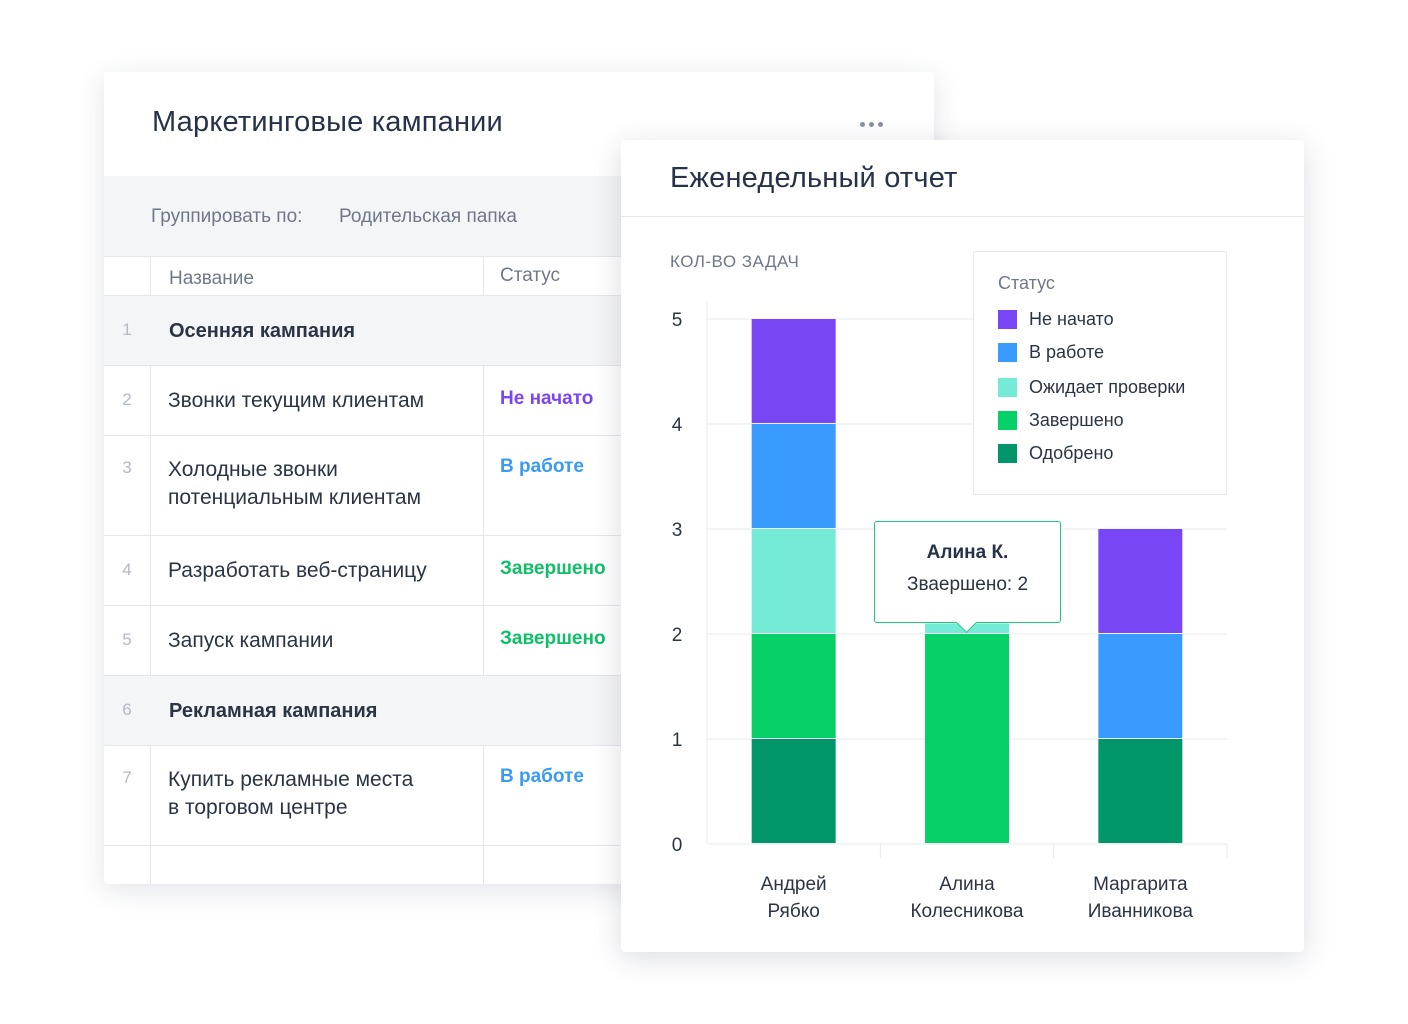 The width and height of the screenshot is (1408, 1024). What do you see at coordinates (127, 777) in the screenshot?
I see `row-number: 7` at bounding box center [127, 777].